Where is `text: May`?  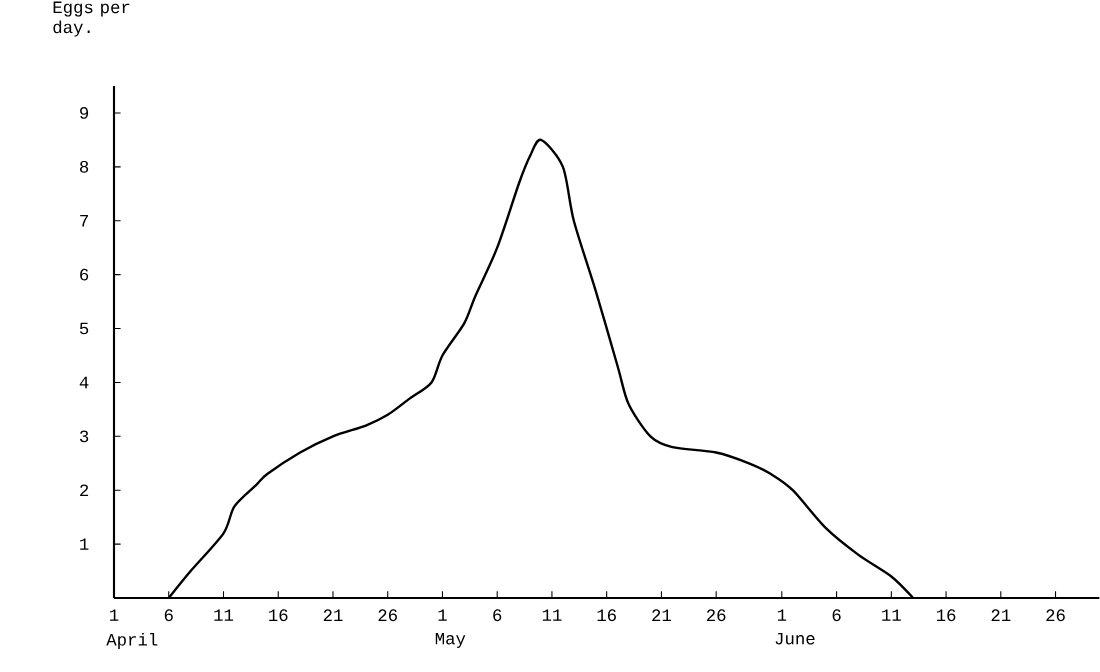
text: May is located at coordinates (450, 640).